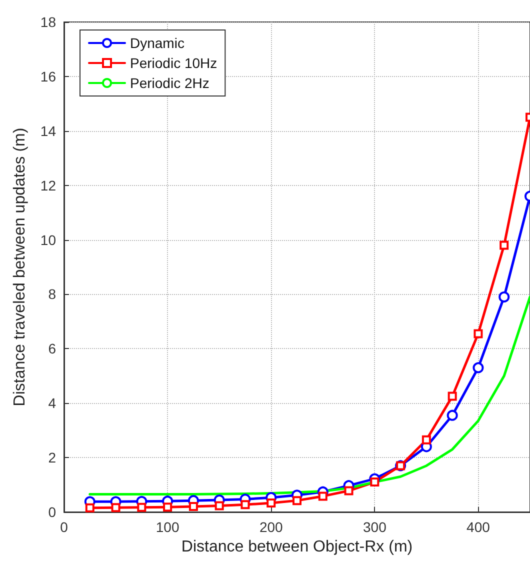 This screenshot has height=565, width=530. What do you see at coordinates (48, 22) in the screenshot?
I see `y-tick-label: 18` at bounding box center [48, 22].